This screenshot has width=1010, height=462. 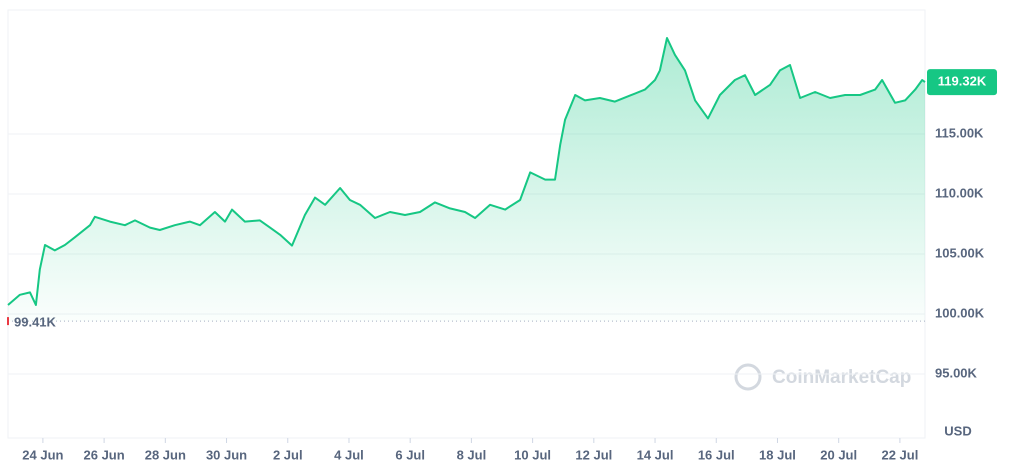 I want to click on x-tick-label: 26 Jun, so click(x=104, y=454).